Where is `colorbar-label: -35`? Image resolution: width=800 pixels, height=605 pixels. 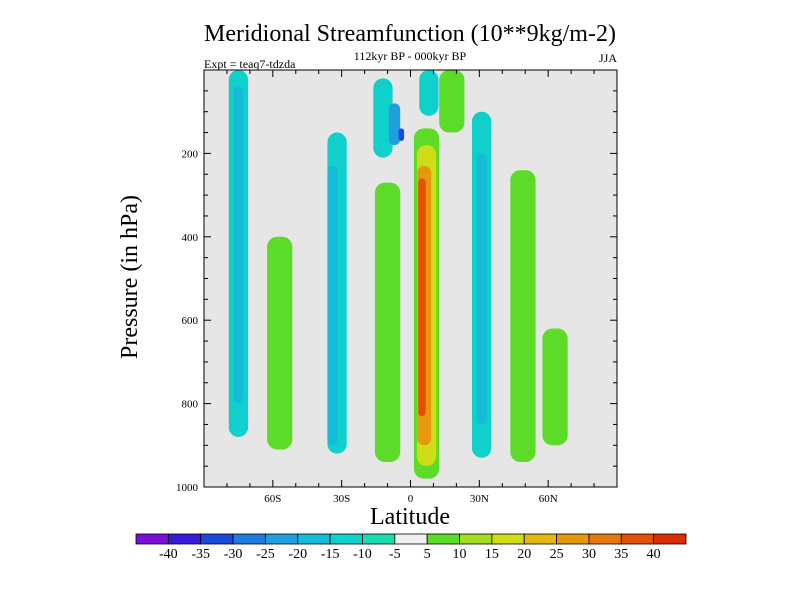
colorbar-label: -35 is located at coordinates (200, 554).